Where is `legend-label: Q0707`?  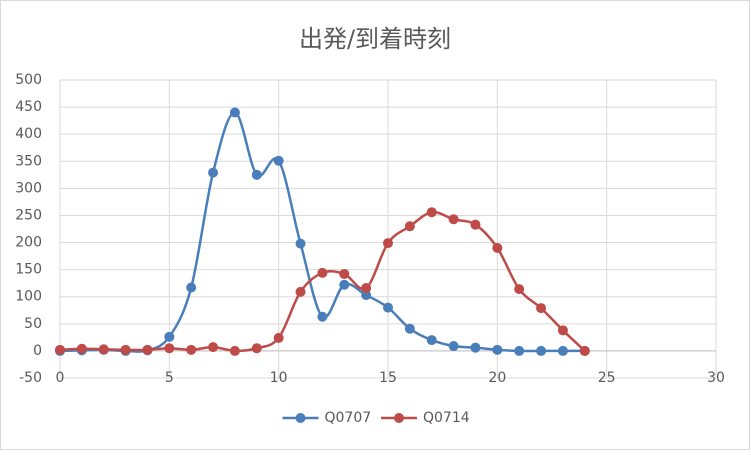
legend-label: Q0707 is located at coordinates (348, 418).